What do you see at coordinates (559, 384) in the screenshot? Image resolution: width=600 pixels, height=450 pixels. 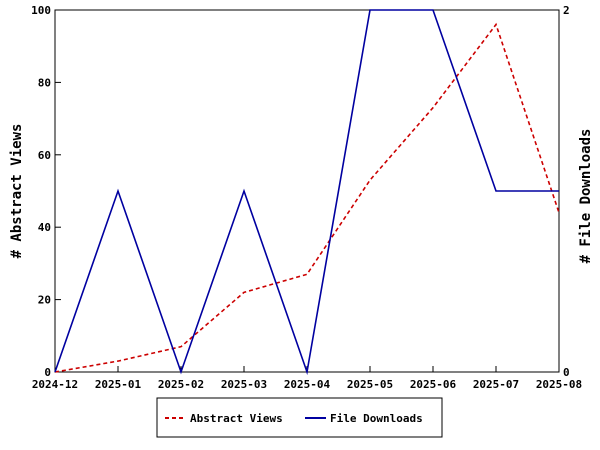 I see `x-tick-label: 2025-08` at bounding box center [559, 384].